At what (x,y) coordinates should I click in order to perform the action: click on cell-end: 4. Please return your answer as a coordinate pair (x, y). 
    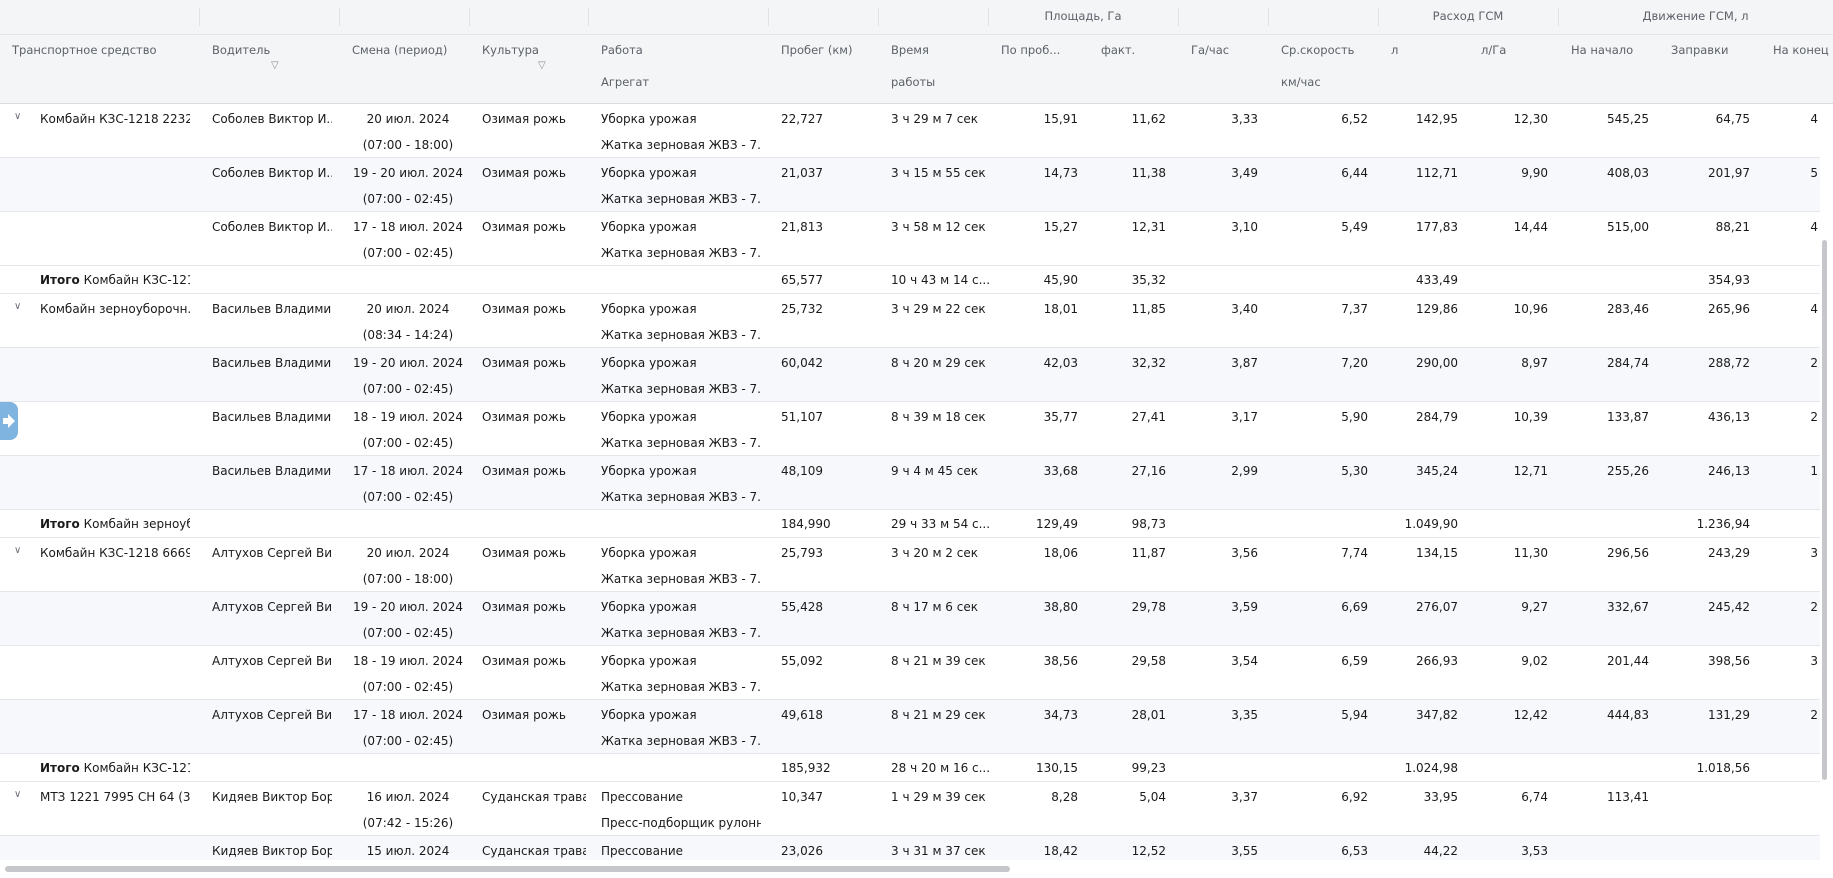
    Looking at the image, I should click on (1814, 309).